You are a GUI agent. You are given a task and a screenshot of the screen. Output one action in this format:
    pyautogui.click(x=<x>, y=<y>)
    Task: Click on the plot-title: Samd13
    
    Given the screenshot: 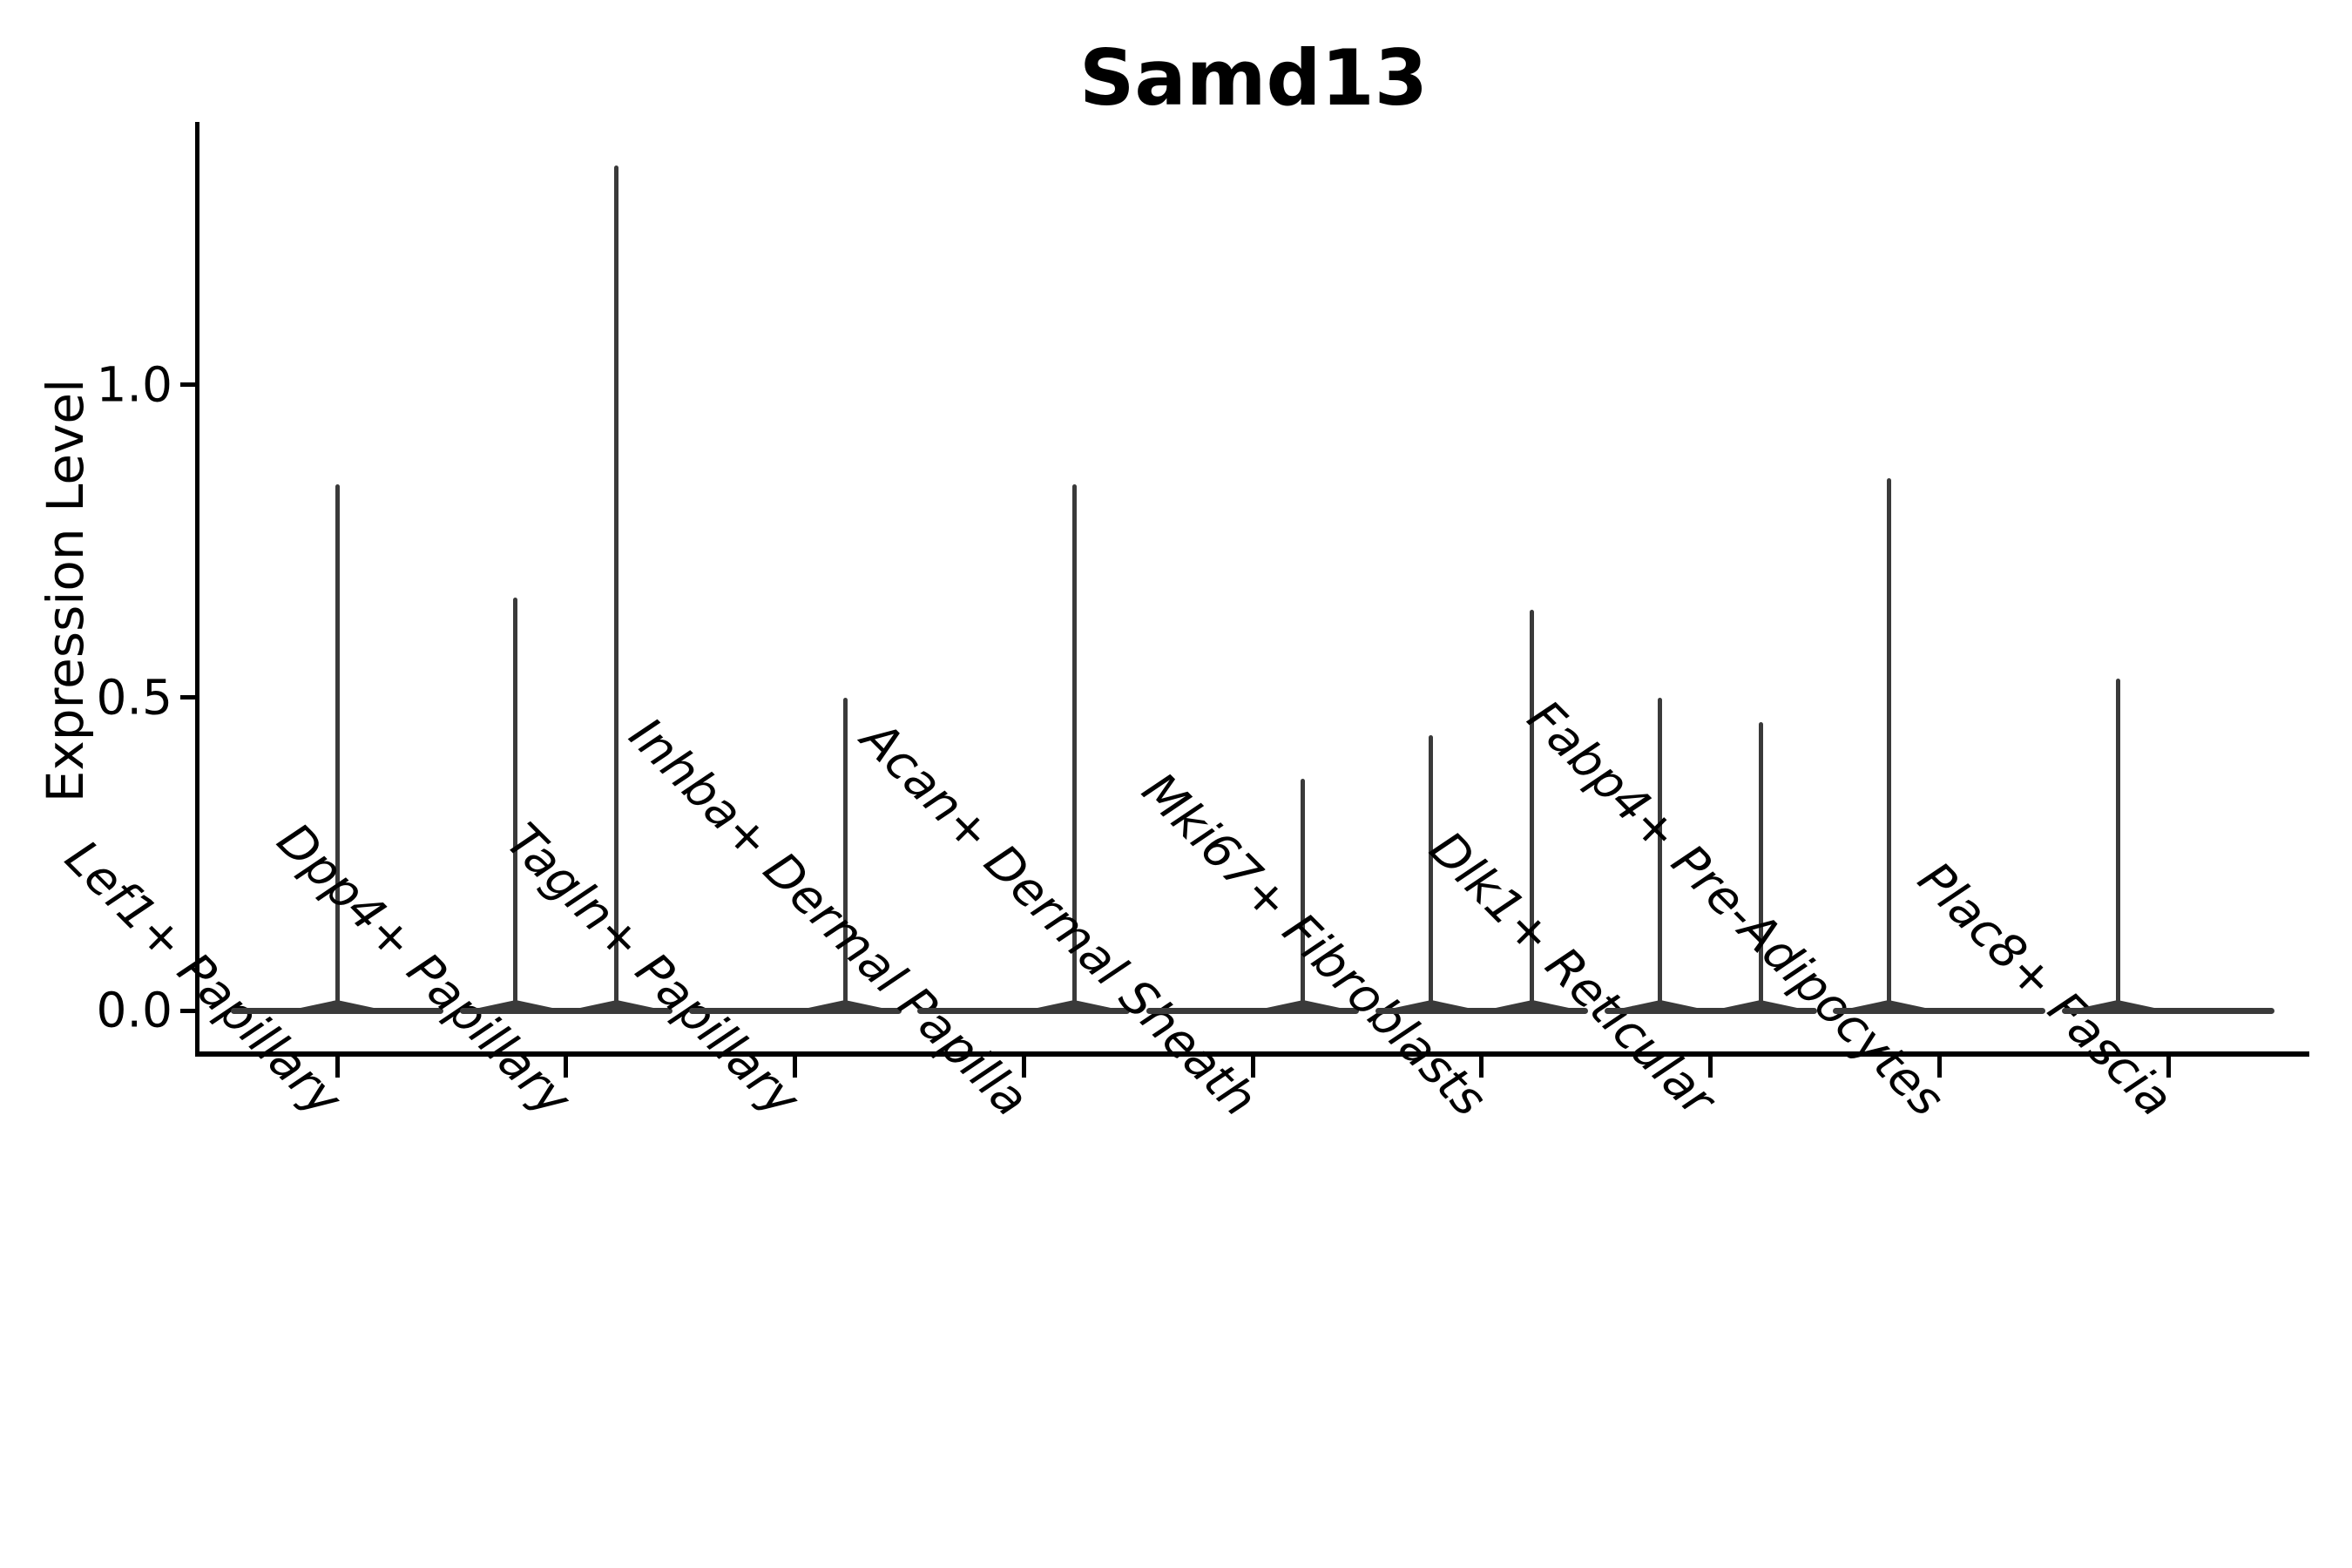 What is the action you would take?
    pyautogui.click(x=1253, y=78)
    